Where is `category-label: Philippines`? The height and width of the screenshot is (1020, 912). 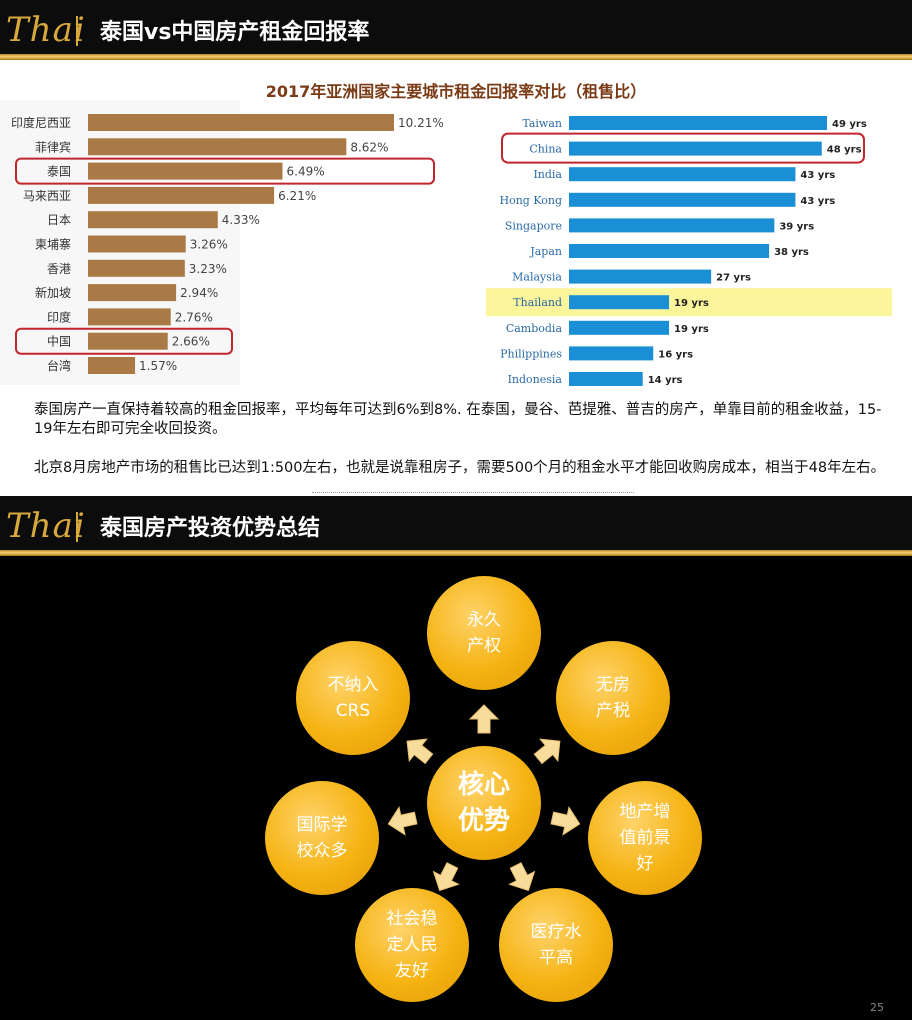 category-label: Philippines is located at coordinates (531, 353).